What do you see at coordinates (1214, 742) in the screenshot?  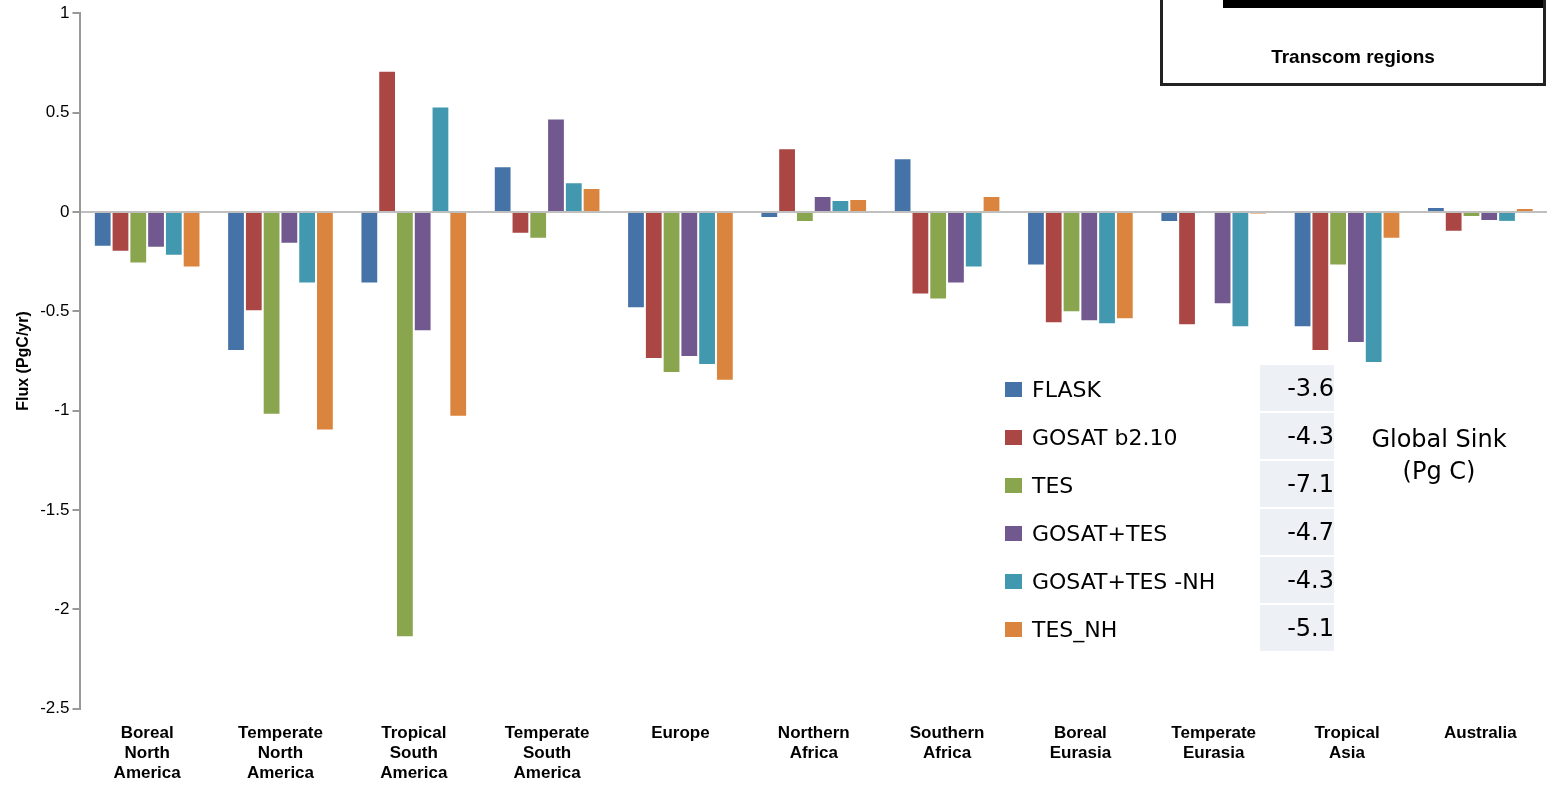 I see `x-tick-label: Temperate Eurasia` at bounding box center [1214, 742].